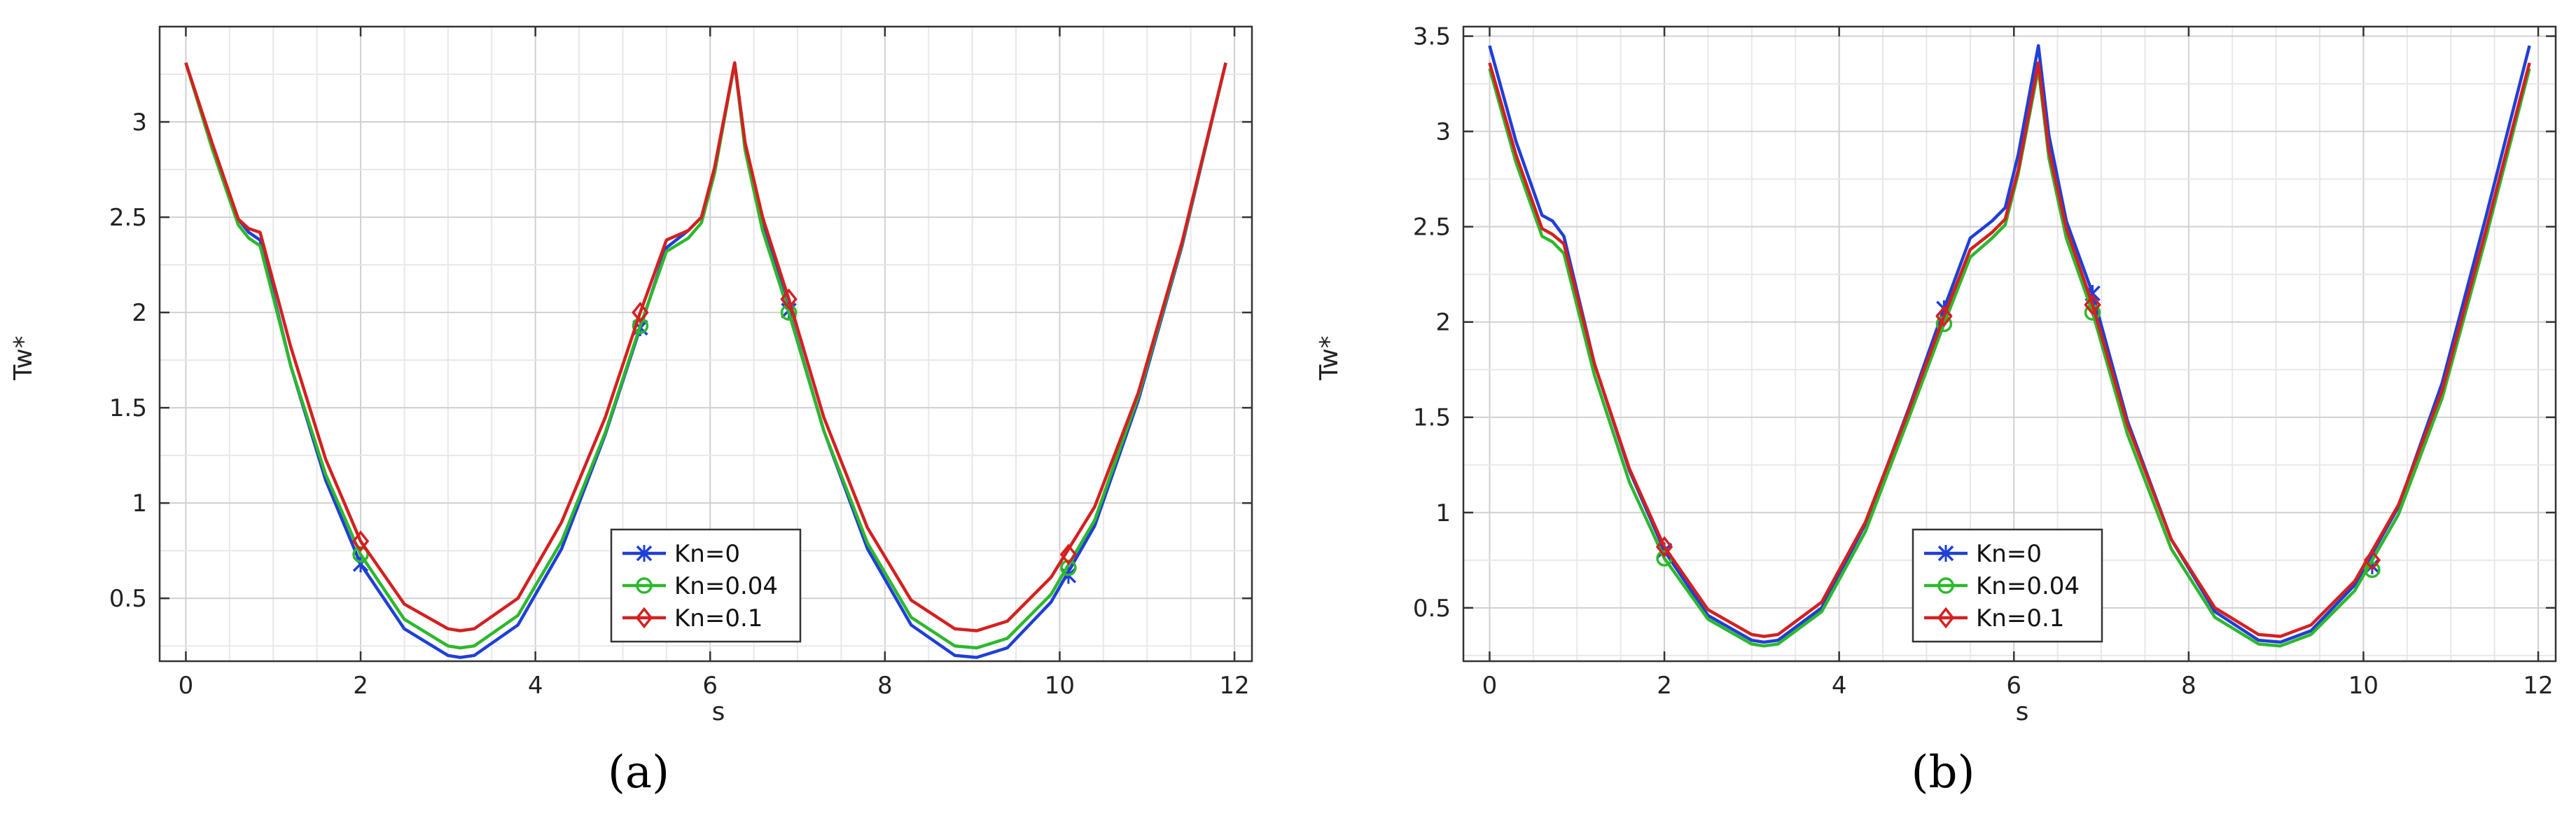 The height and width of the screenshot is (816, 2576). What do you see at coordinates (1943, 772) in the screenshot?
I see `panel-label: (b)` at bounding box center [1943, 772].